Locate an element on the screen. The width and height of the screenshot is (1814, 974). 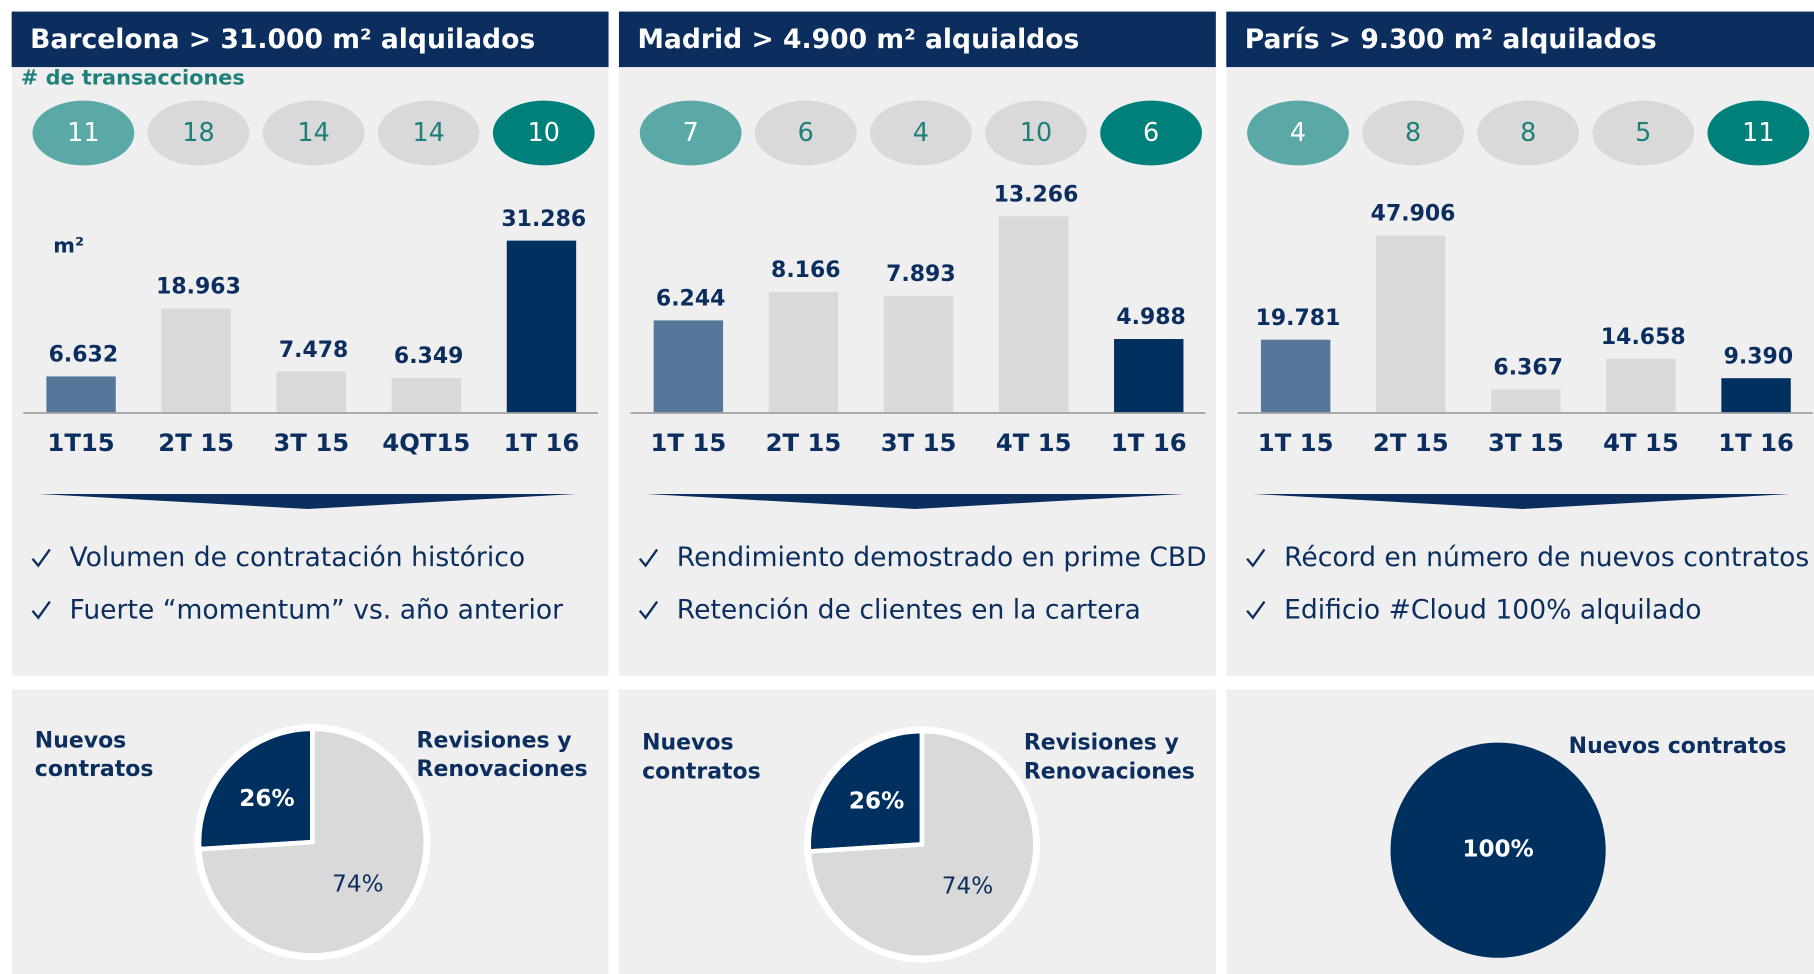
value-label: 4.988 is located at coordinates (1151, 317).